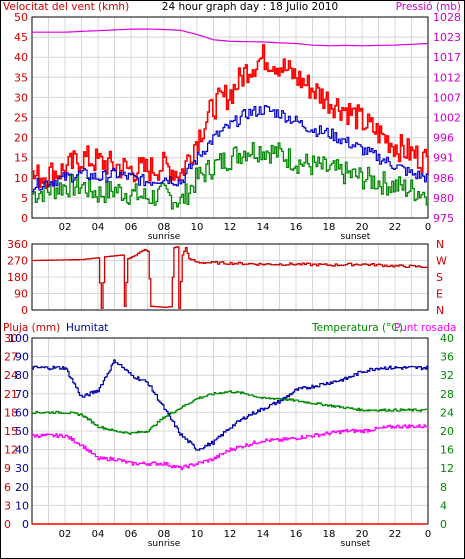 This screenshot has height=559, width=465. I want to click on thr-hour-label: 16, so click(296, 534).